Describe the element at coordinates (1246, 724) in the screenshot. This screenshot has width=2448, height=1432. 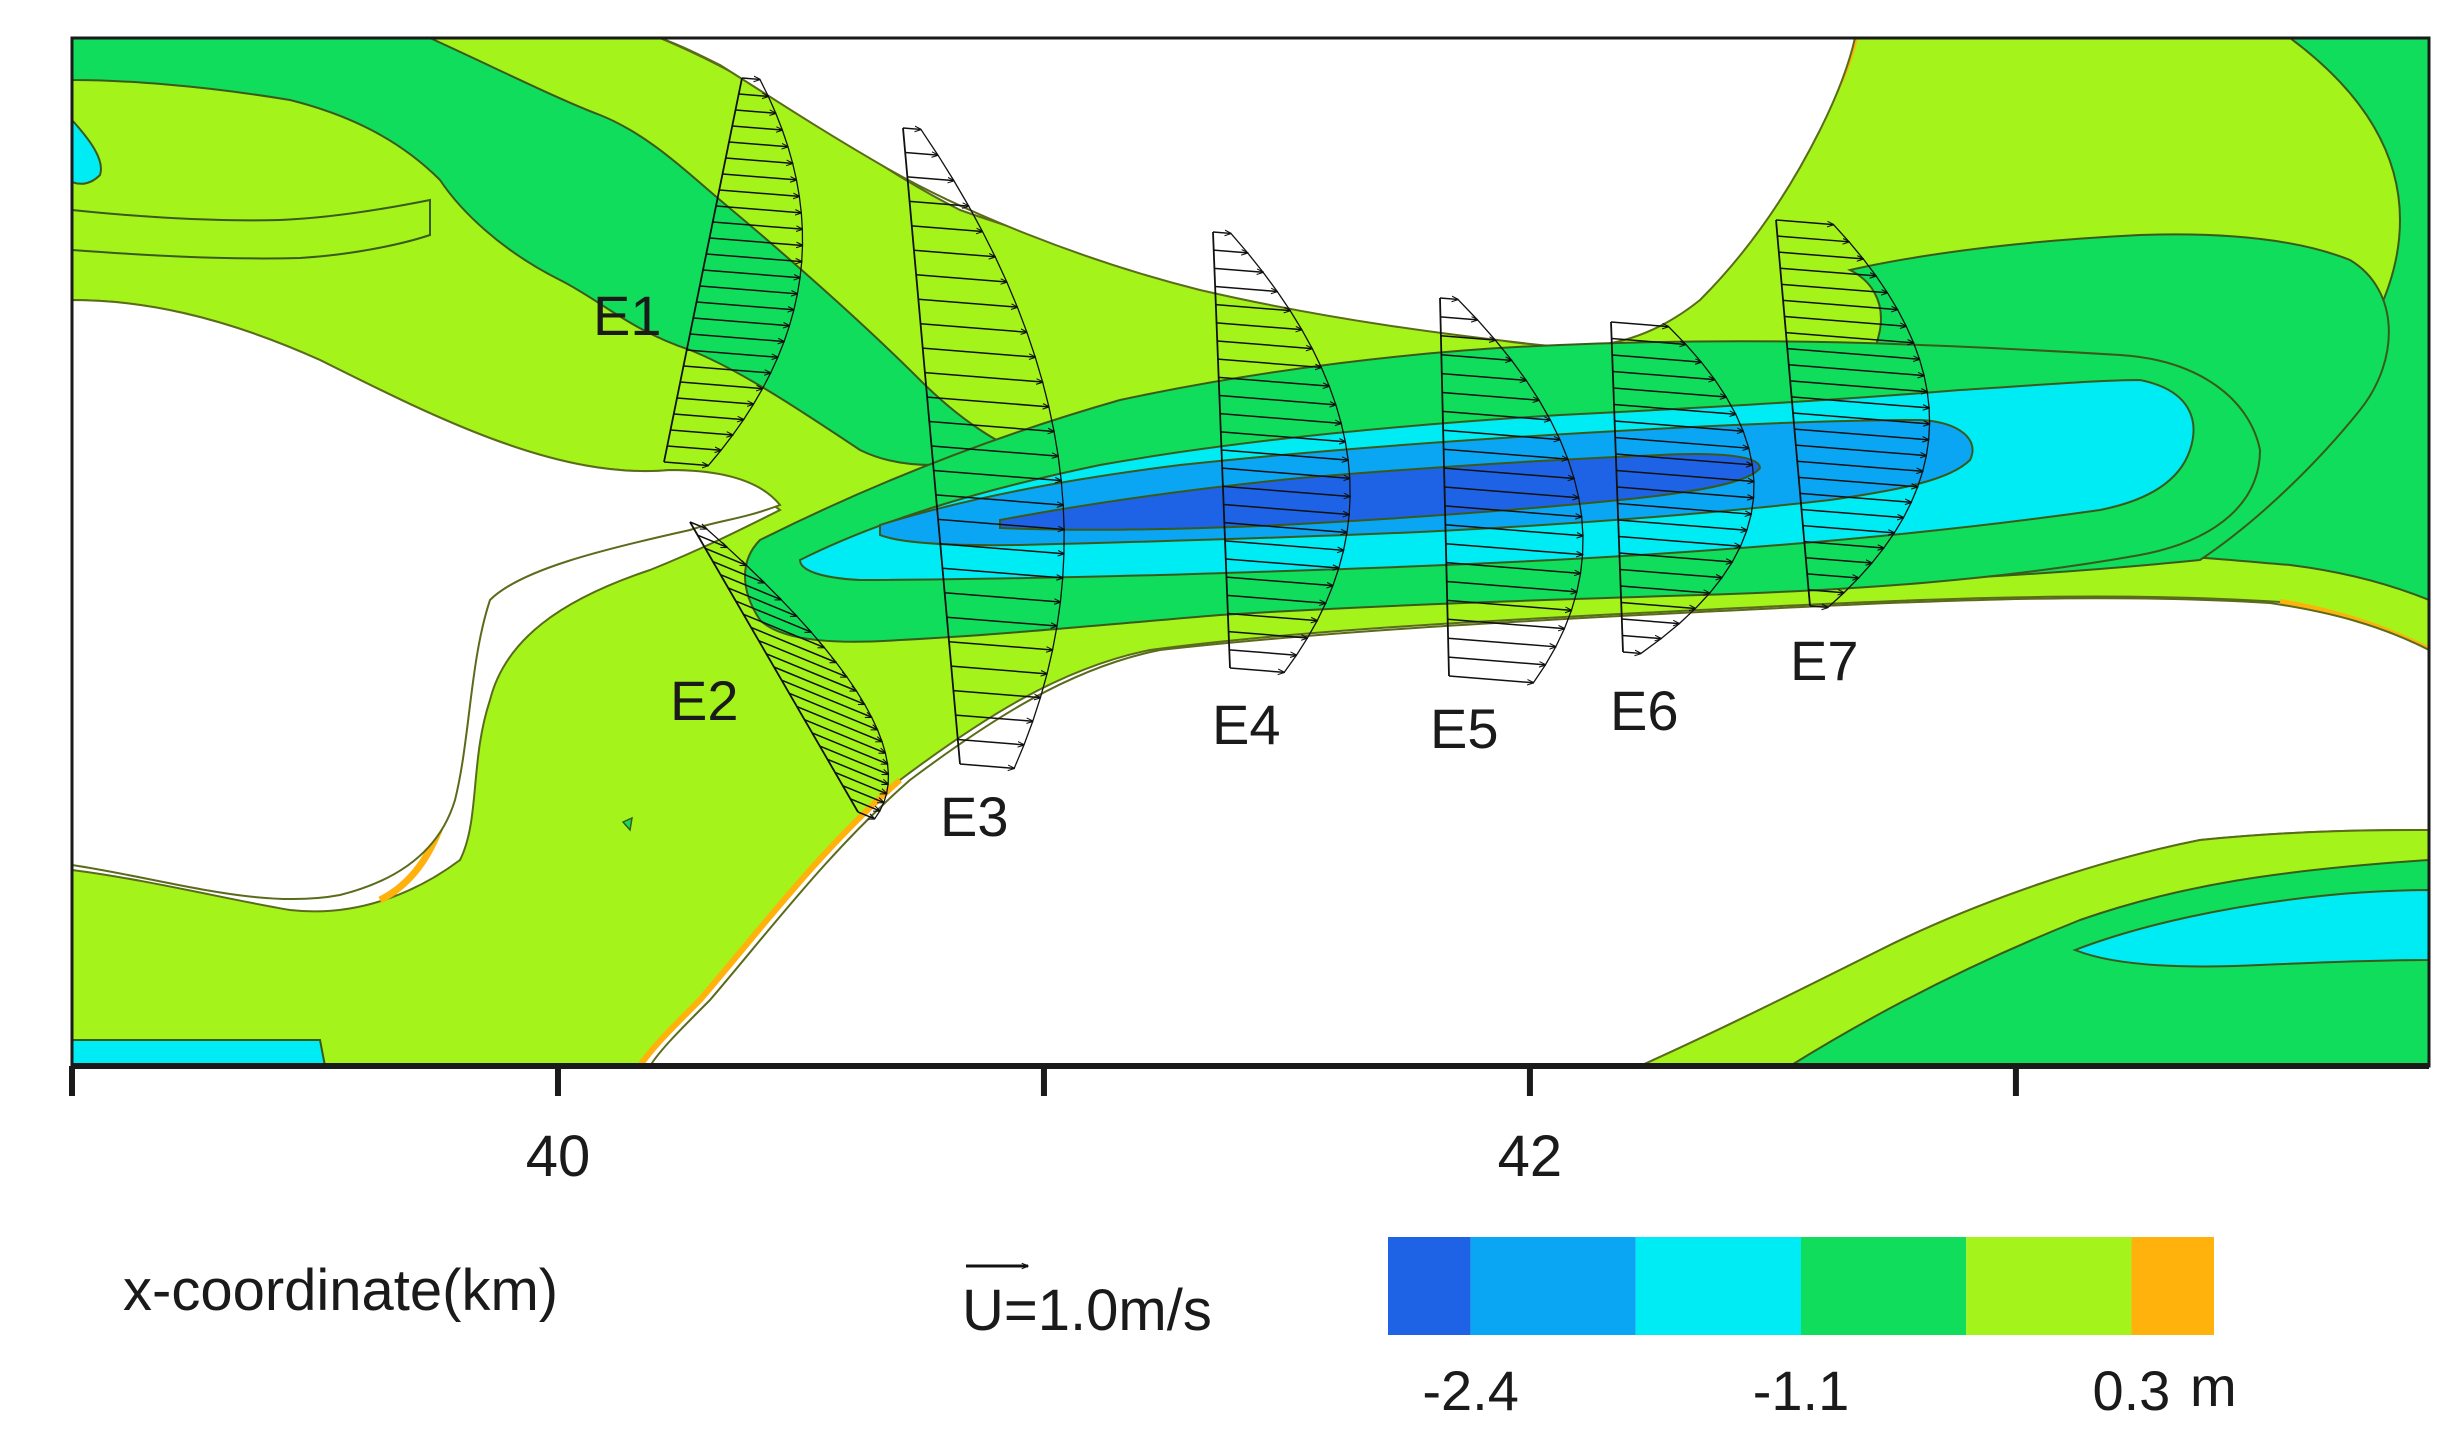
I see `section-label: E4` at that location.